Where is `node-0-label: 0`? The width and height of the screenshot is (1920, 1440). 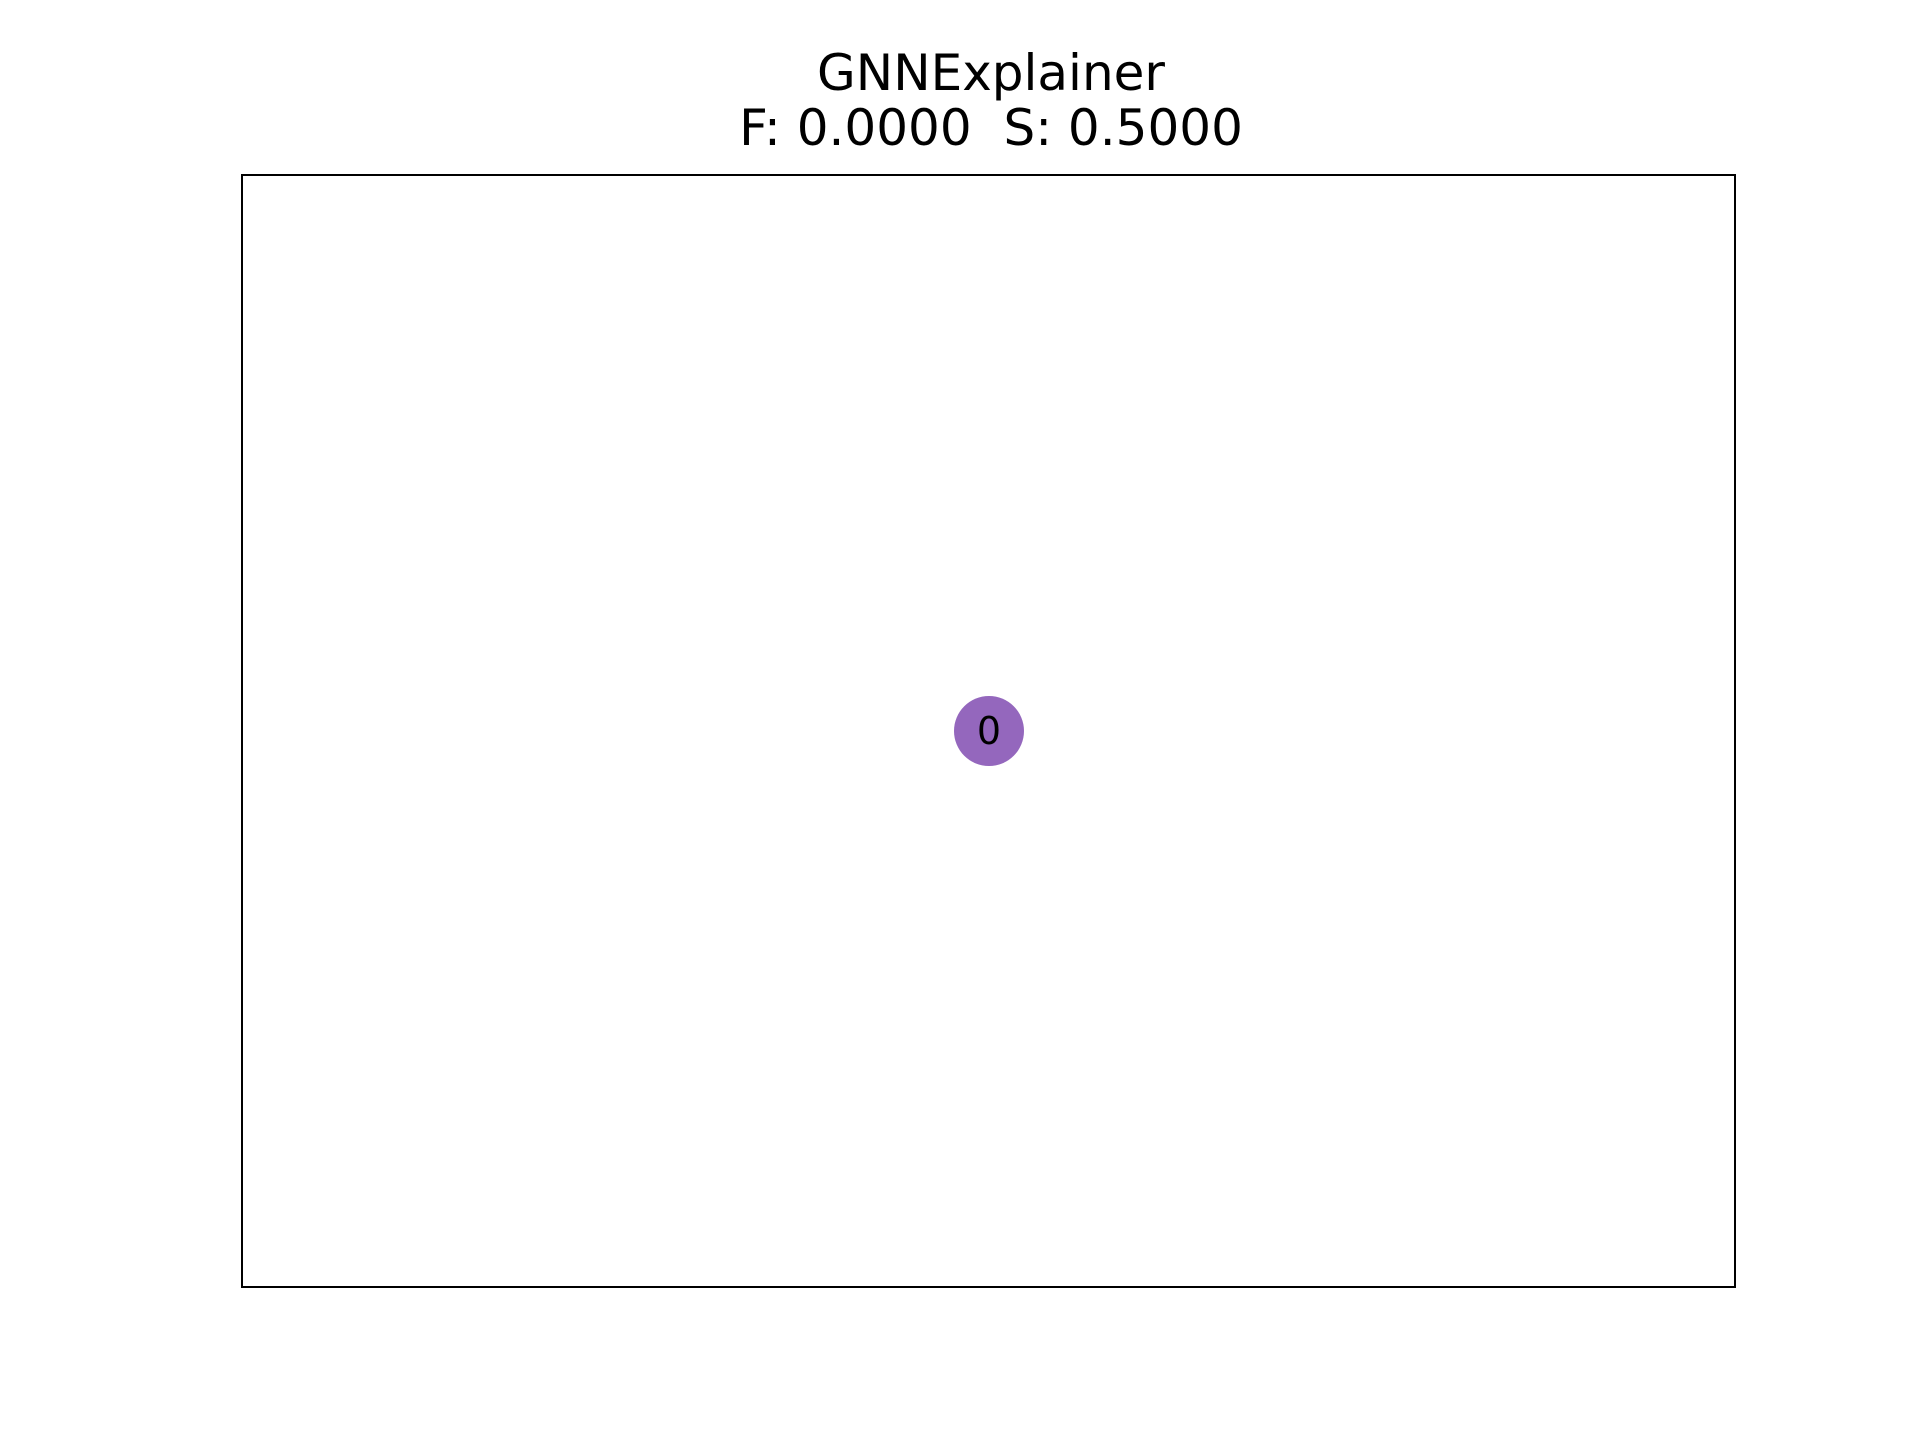
node-0-label: 0 is located at coordinates (989, 731).